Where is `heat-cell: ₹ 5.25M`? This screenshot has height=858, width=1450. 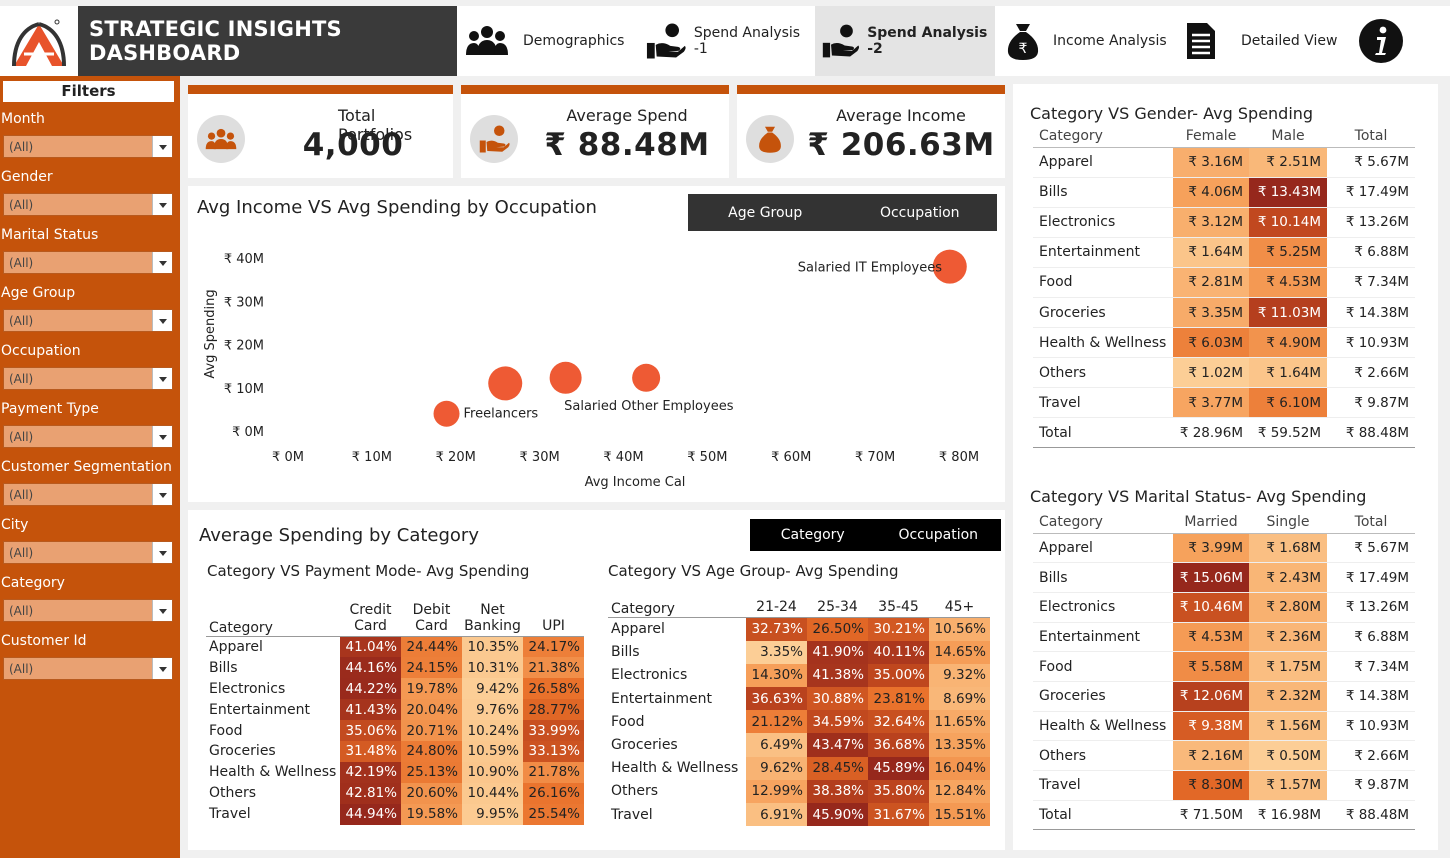 heat-cell: ₹ 5.25M is located at coordinates (1288, 252).